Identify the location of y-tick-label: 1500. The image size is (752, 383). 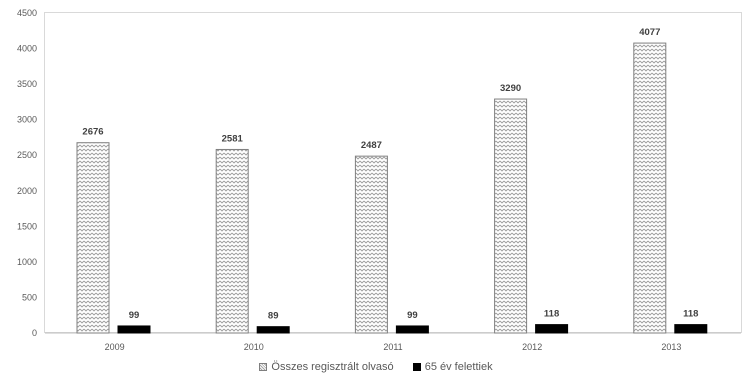
(27, 226).